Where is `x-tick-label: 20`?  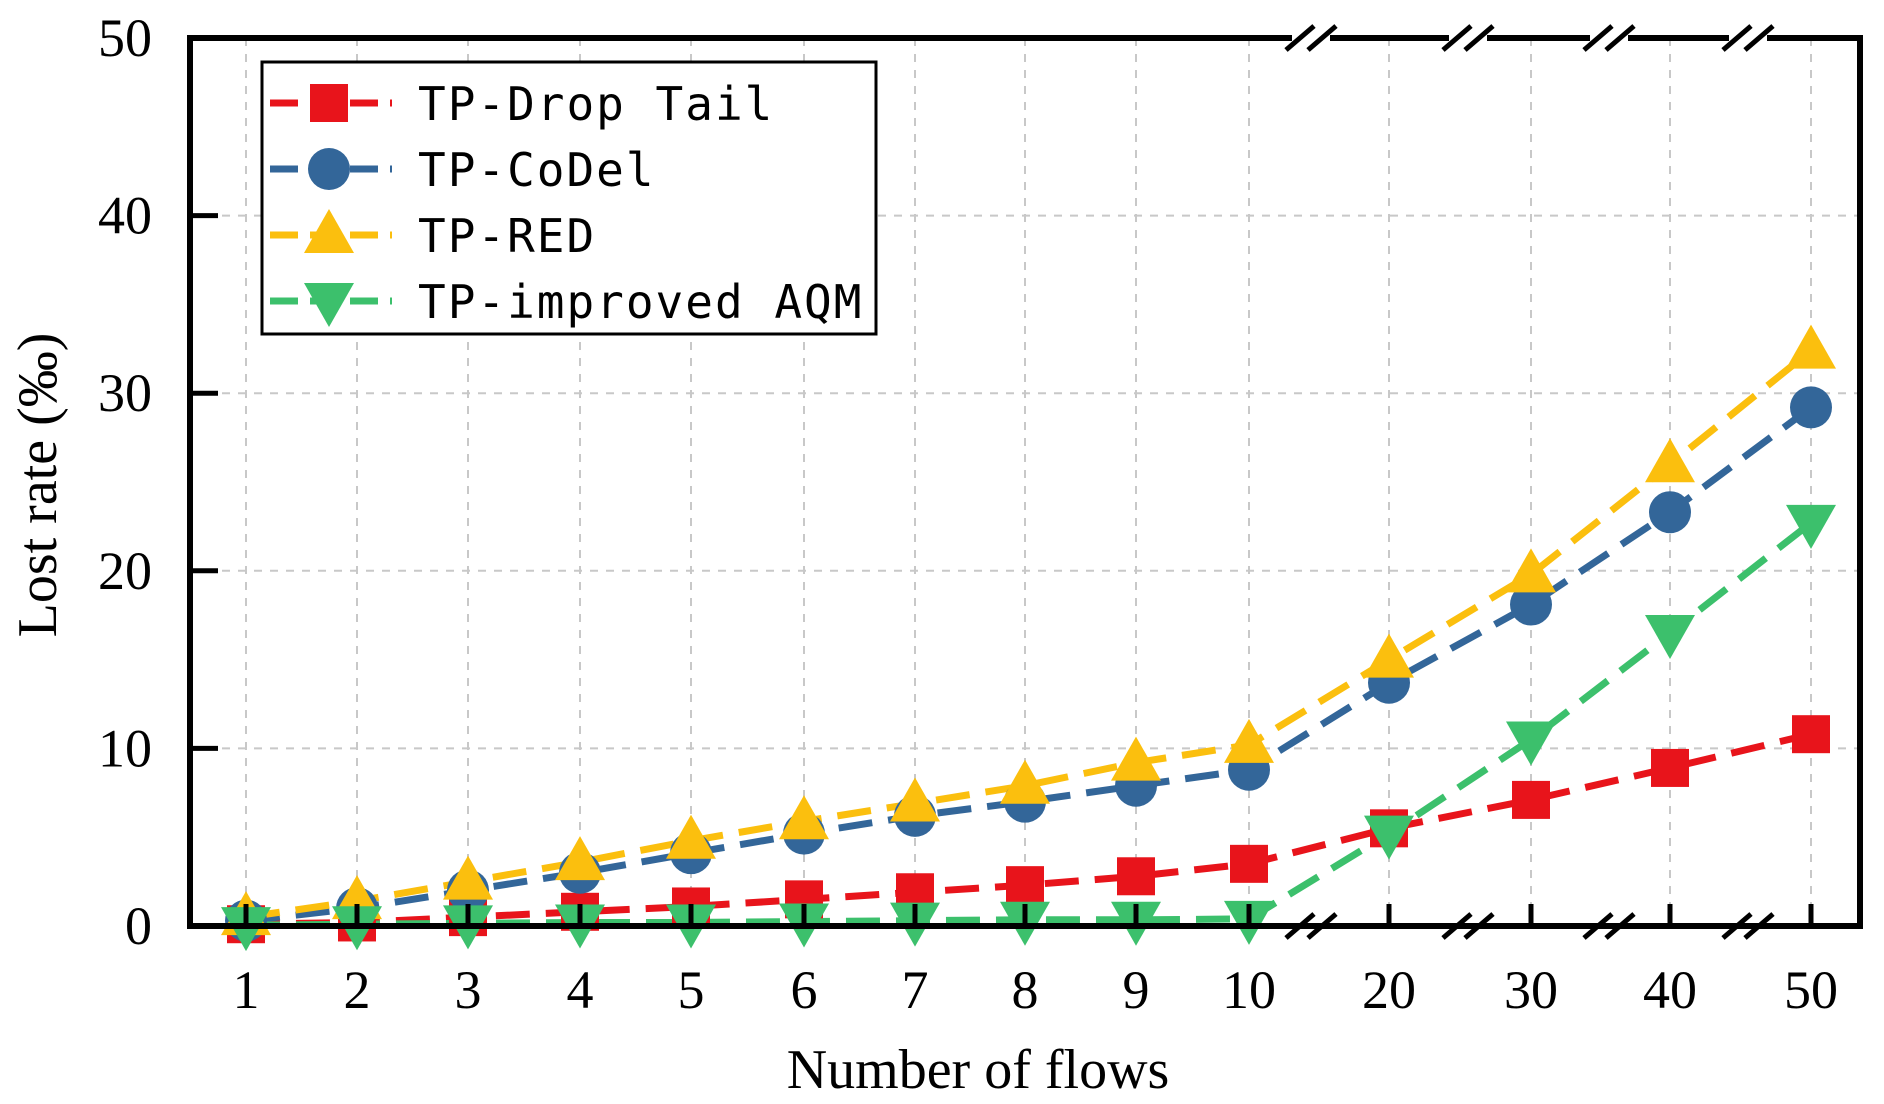 x-tick-label: 20 is located at coordinates (1389, 990).